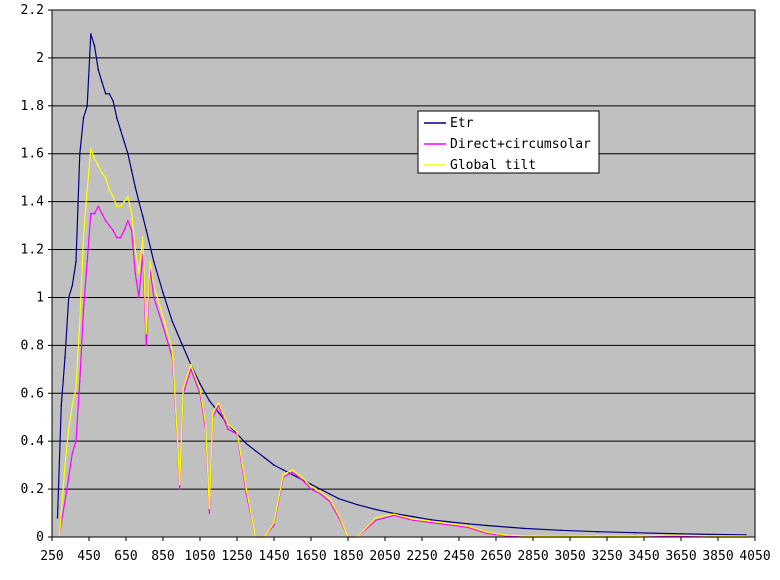  What do you see at coordinates (236, 556) in the screenshot?
I see `x-tick-label: 1250` at bounding box center [236, 556].